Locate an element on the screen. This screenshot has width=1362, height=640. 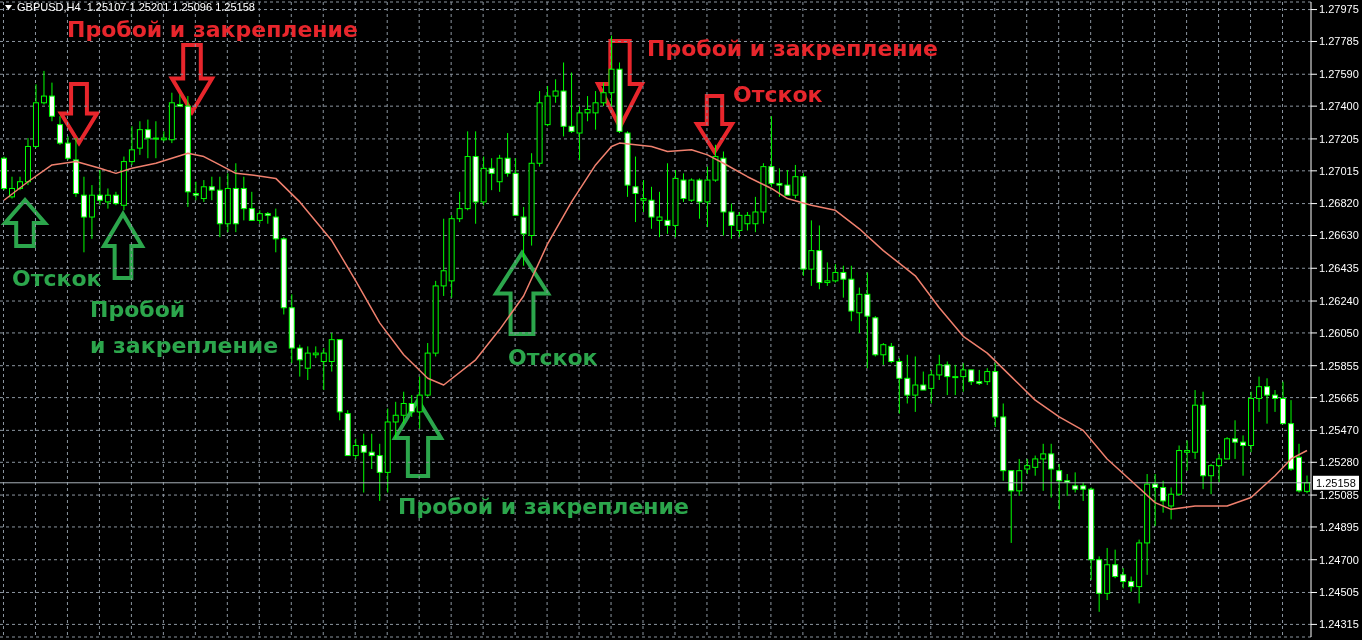
y-tick-label: 1.25855 is located at coordinates (1339, 365).